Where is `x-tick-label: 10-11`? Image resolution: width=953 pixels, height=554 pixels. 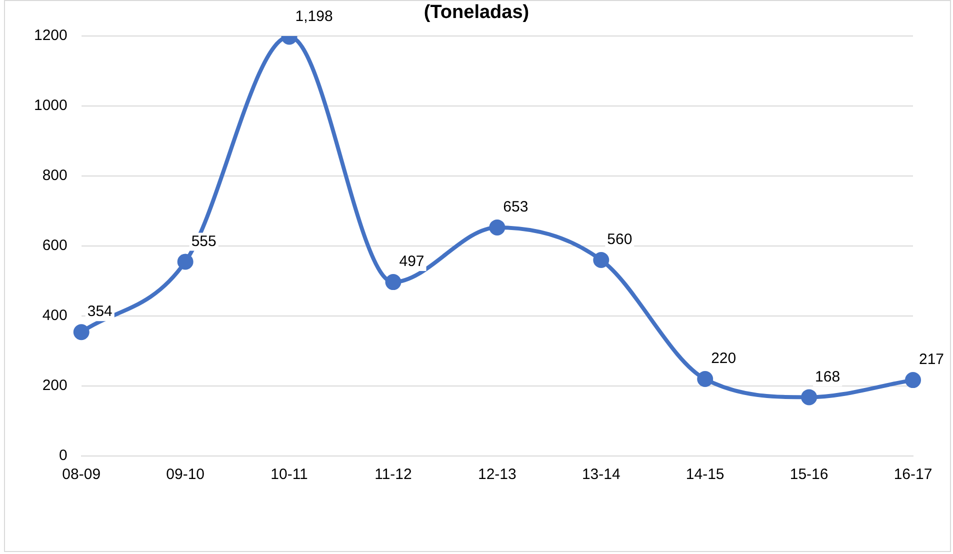
x-tick-label: 10-11 is located at coordinates (289, 475).